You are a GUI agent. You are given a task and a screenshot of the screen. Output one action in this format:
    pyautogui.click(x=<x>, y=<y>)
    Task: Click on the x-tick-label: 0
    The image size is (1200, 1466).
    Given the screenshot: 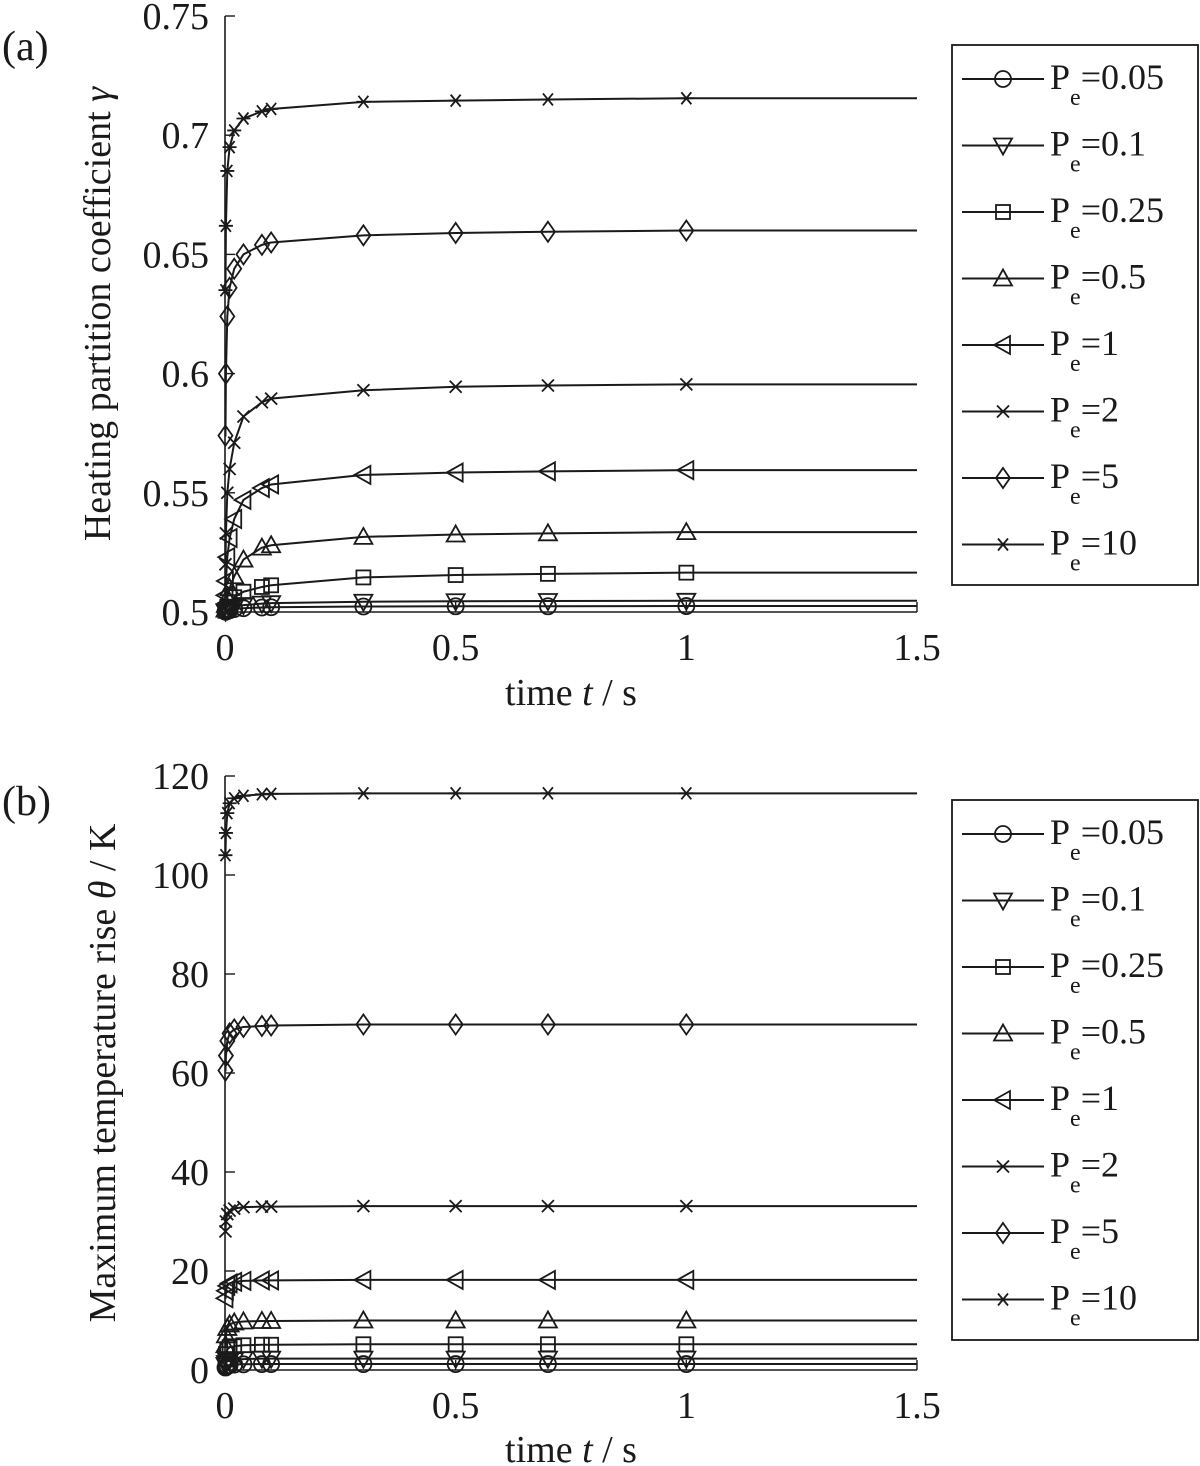 What is the action you would take?
    pyautogui.click(x=225, y=648)
    